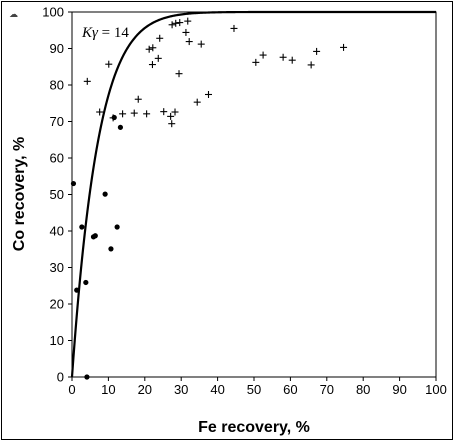 This screenshot has height=443, width=456. I want to click on y-tick-label: 40, so click(57, 231).